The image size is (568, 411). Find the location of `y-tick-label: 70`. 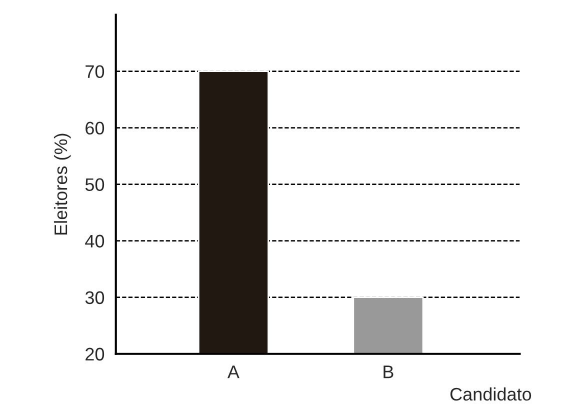

y-tick-label: 70 is located at coordinates (95, 71).